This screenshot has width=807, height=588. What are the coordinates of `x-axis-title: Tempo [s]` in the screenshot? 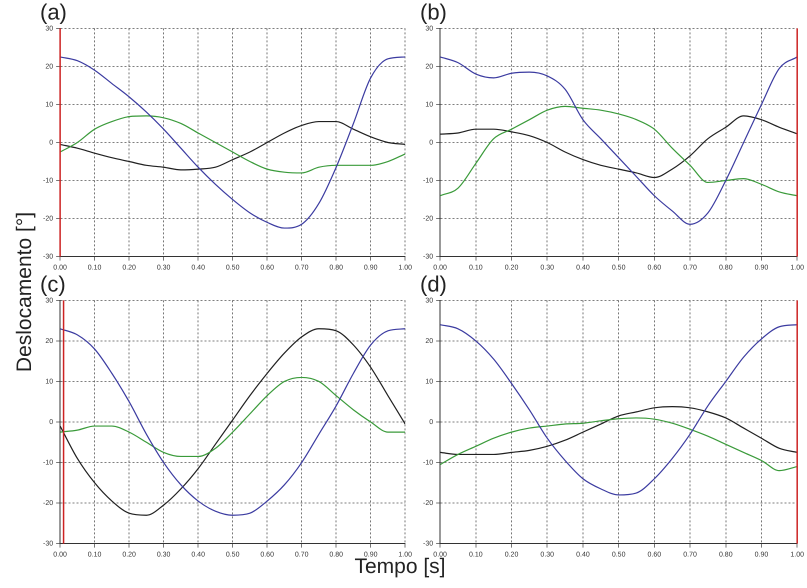 It's located at (400, 566).